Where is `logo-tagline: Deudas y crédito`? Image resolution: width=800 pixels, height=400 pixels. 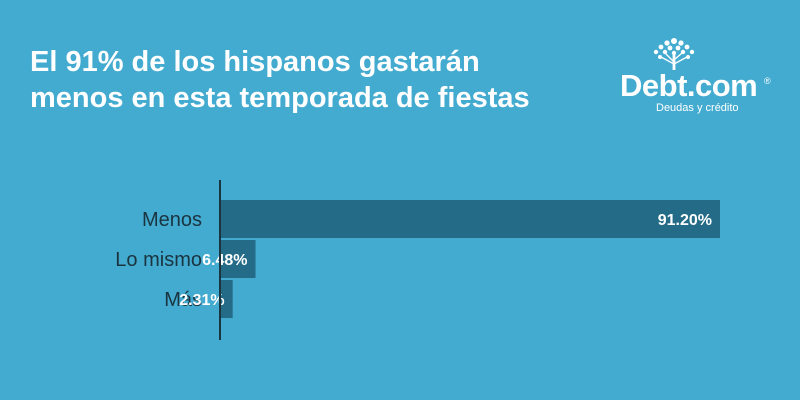
logo-tagline: Deudas y crédito is located at coordinates (697, 108).